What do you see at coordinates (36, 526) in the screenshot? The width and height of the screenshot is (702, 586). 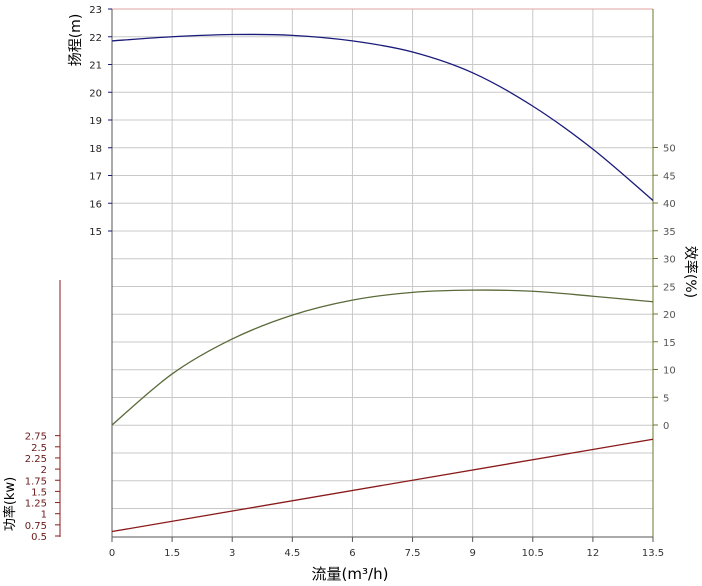 I see `power-tick-label: 0.75` at bounding box center [36, 526].